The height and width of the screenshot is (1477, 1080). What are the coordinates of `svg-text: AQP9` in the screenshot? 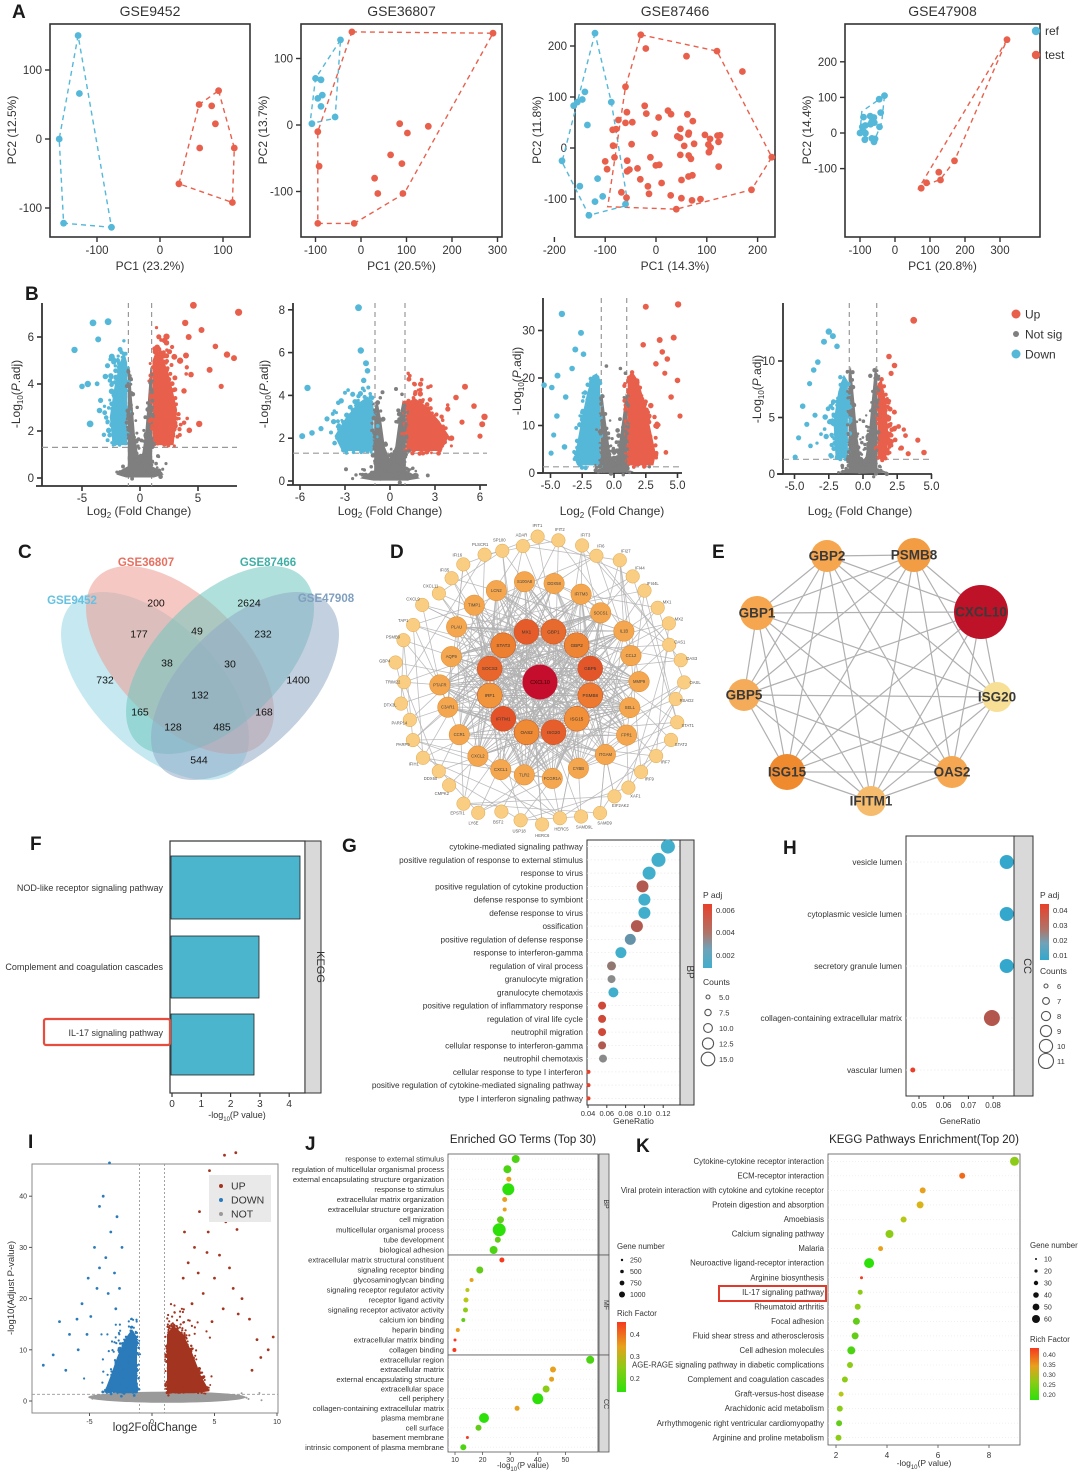 It's located at (452, 656).